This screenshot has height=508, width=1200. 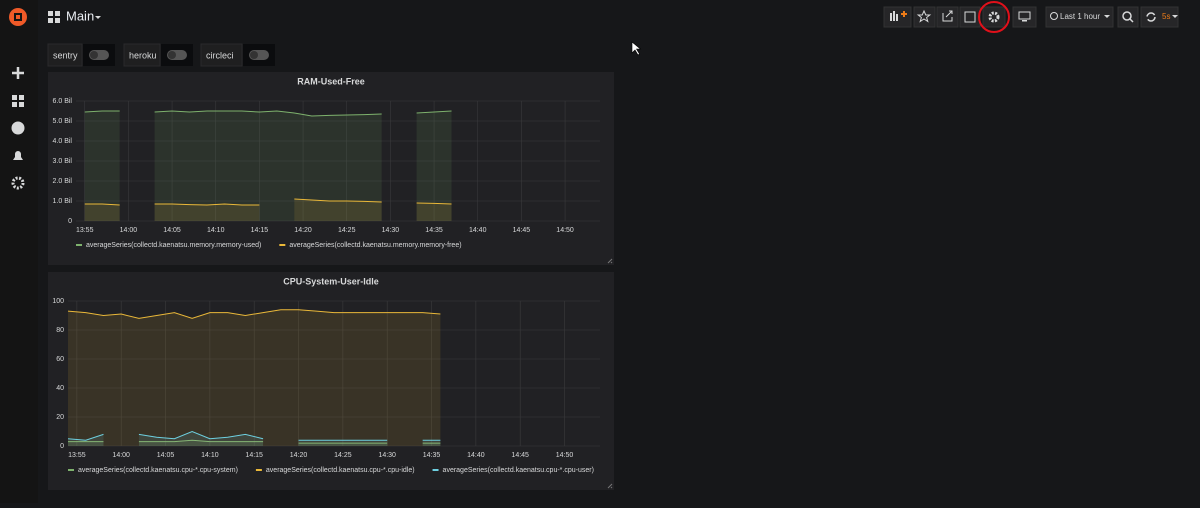 I want to click on y-tick-label: 80, so click(x=60, y=330).